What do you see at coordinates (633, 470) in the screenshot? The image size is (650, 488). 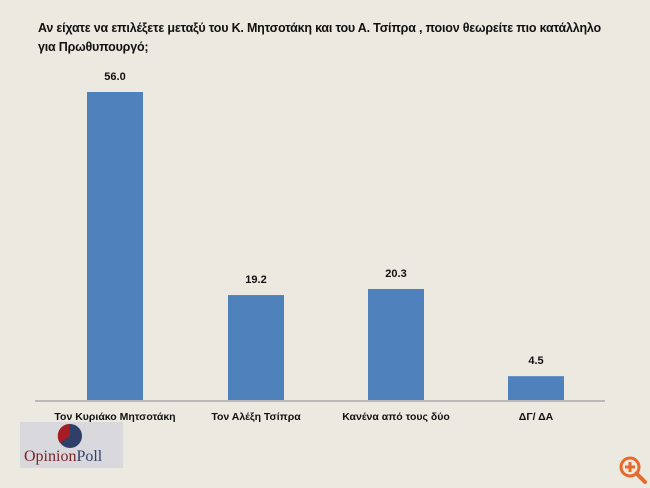 I see `zoom-in-icon` at bounding box center [633, 470].